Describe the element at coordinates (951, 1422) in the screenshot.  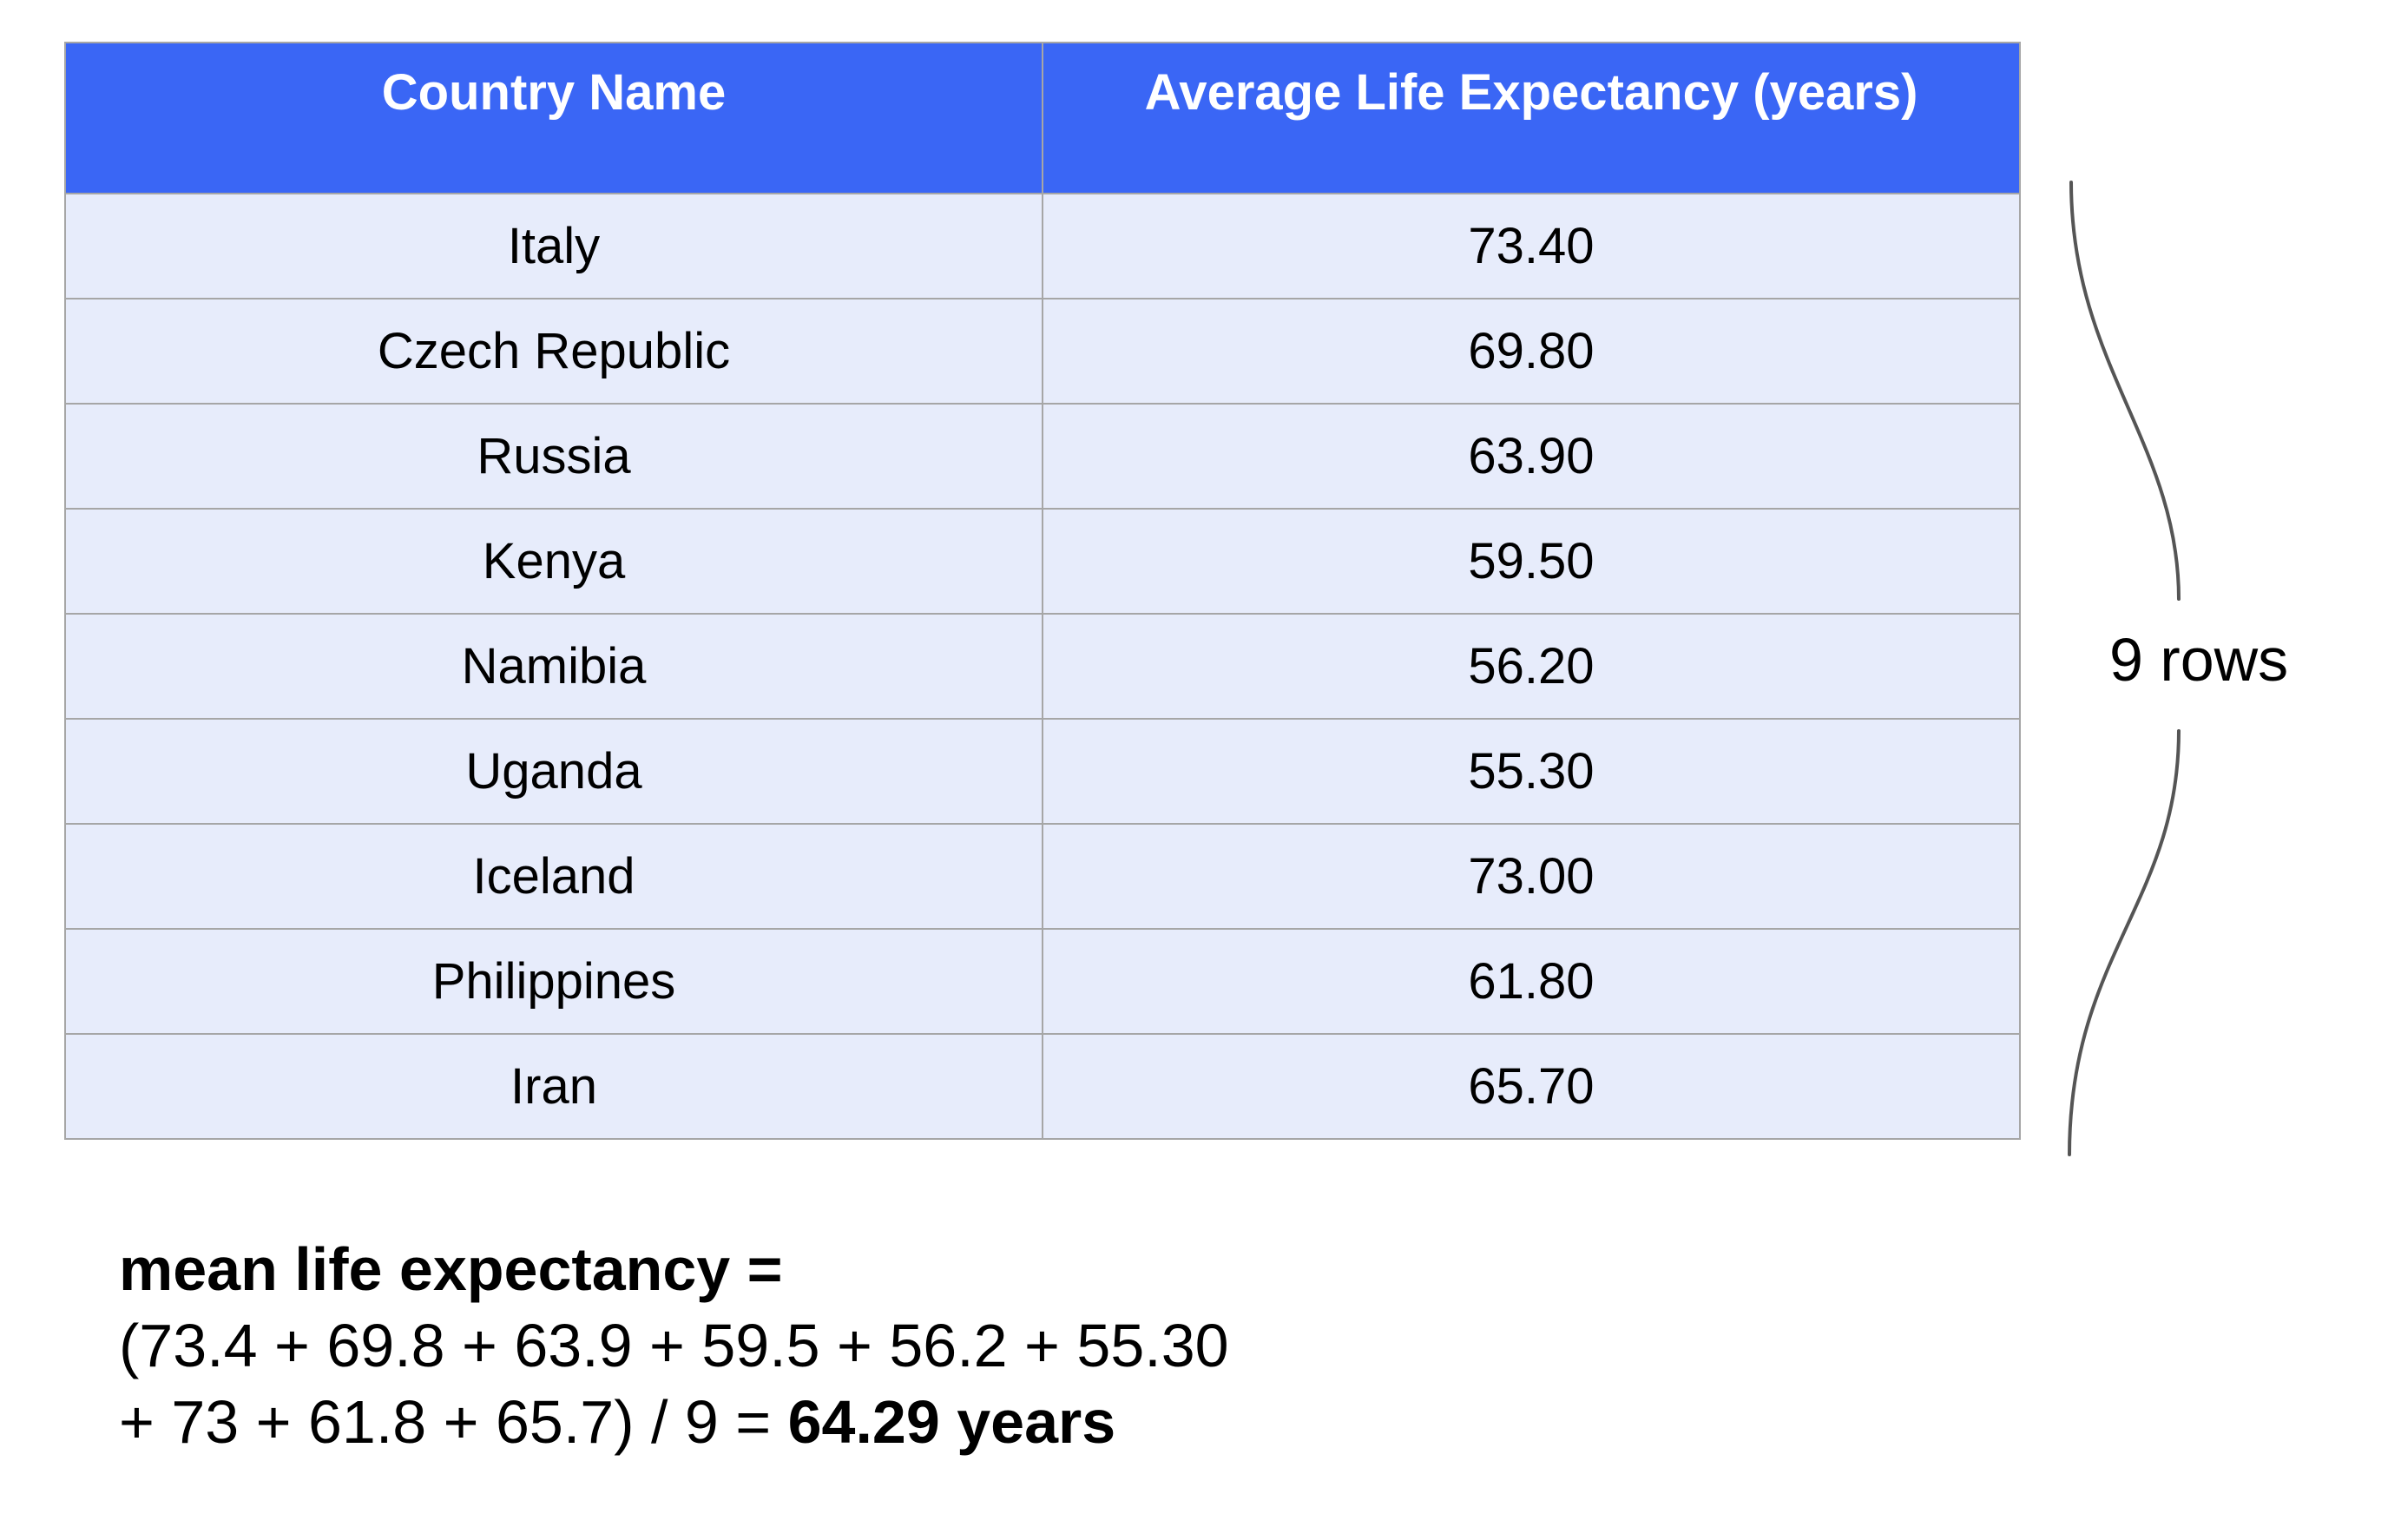
I see `formula-result: 64.29 years` at that location.